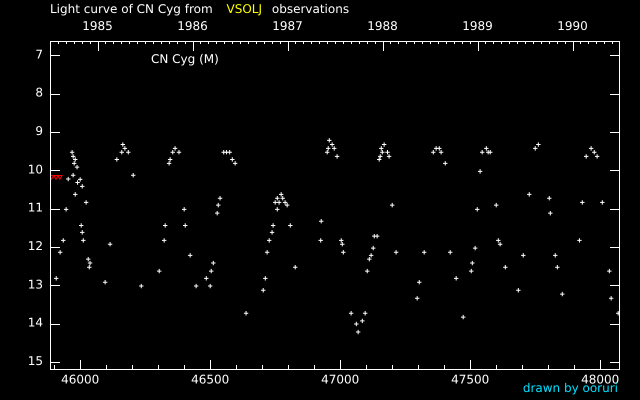 This screenshot has height=400, width=640. I want to click on x-tick-label: 47500, so click(470, 379).